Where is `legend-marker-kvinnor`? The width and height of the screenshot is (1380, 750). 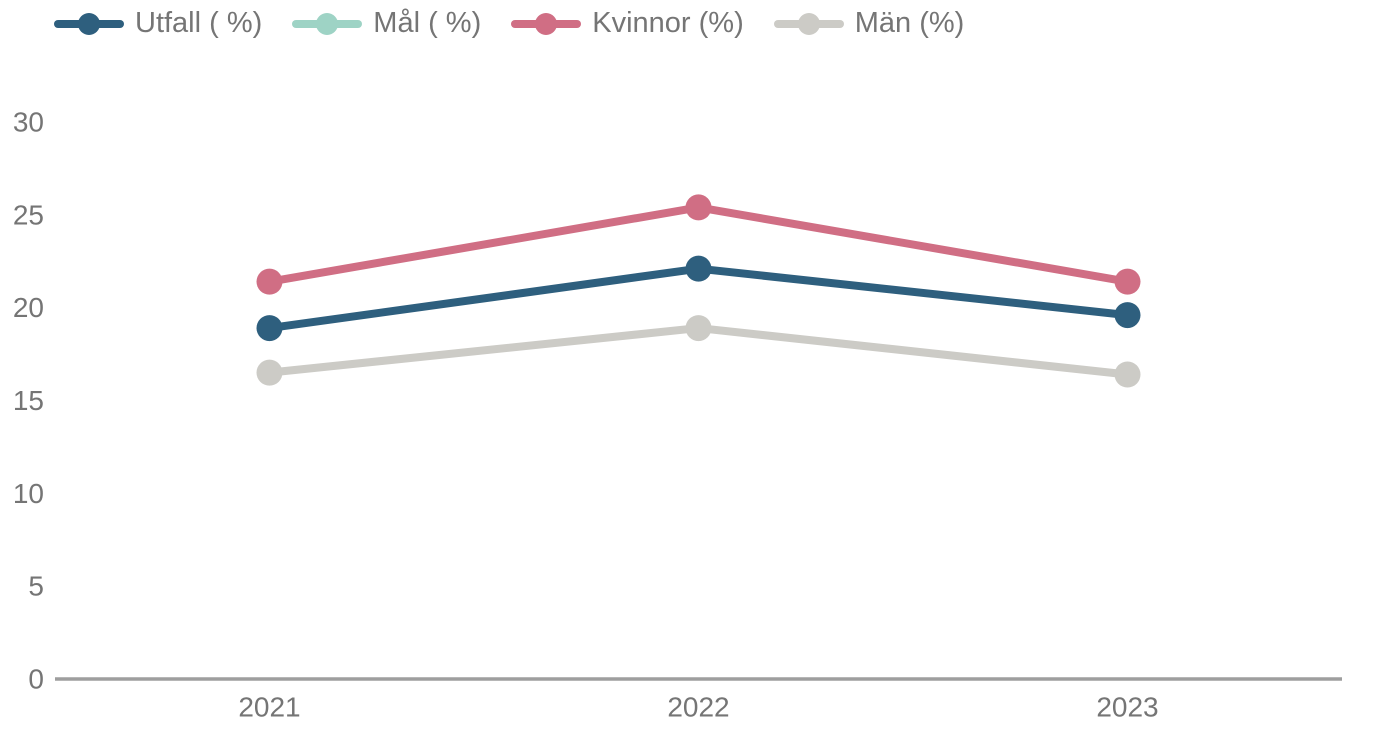 legend-marker-kvinnor is located at coordinates (546, 24).